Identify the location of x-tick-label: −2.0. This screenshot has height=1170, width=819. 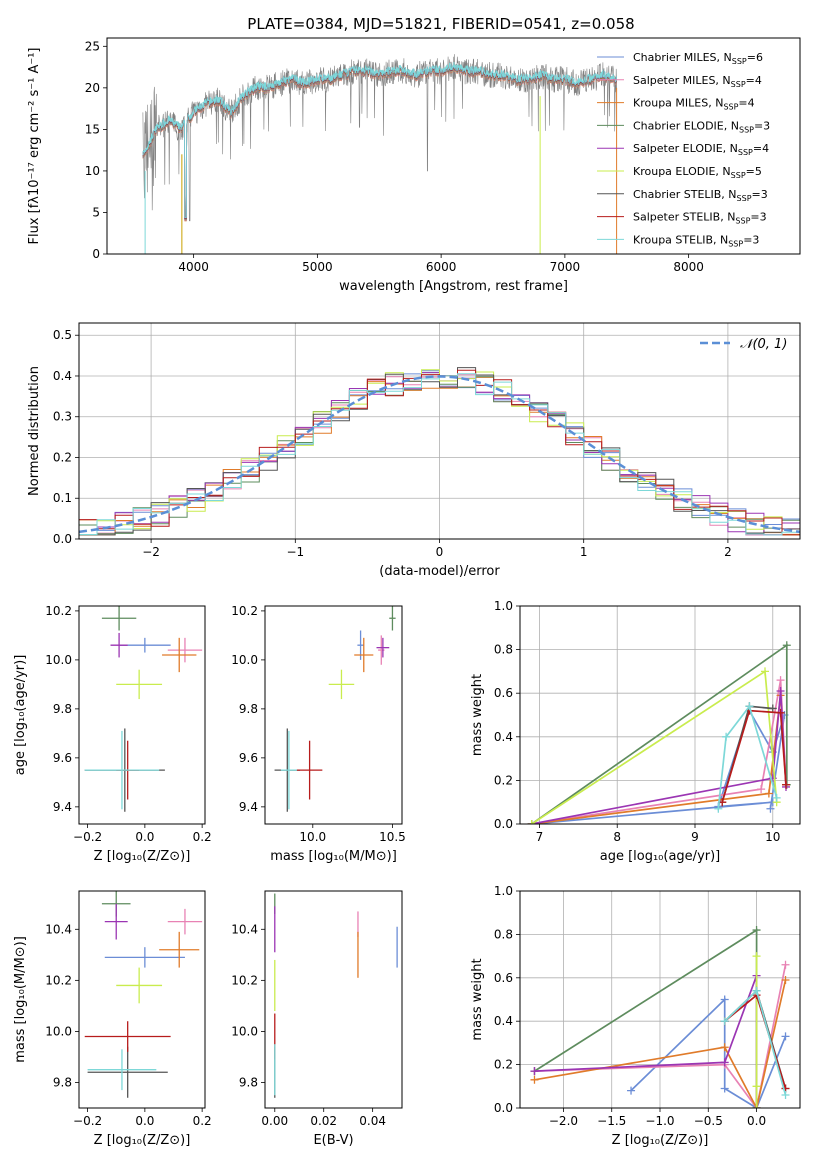
(563, 1121).